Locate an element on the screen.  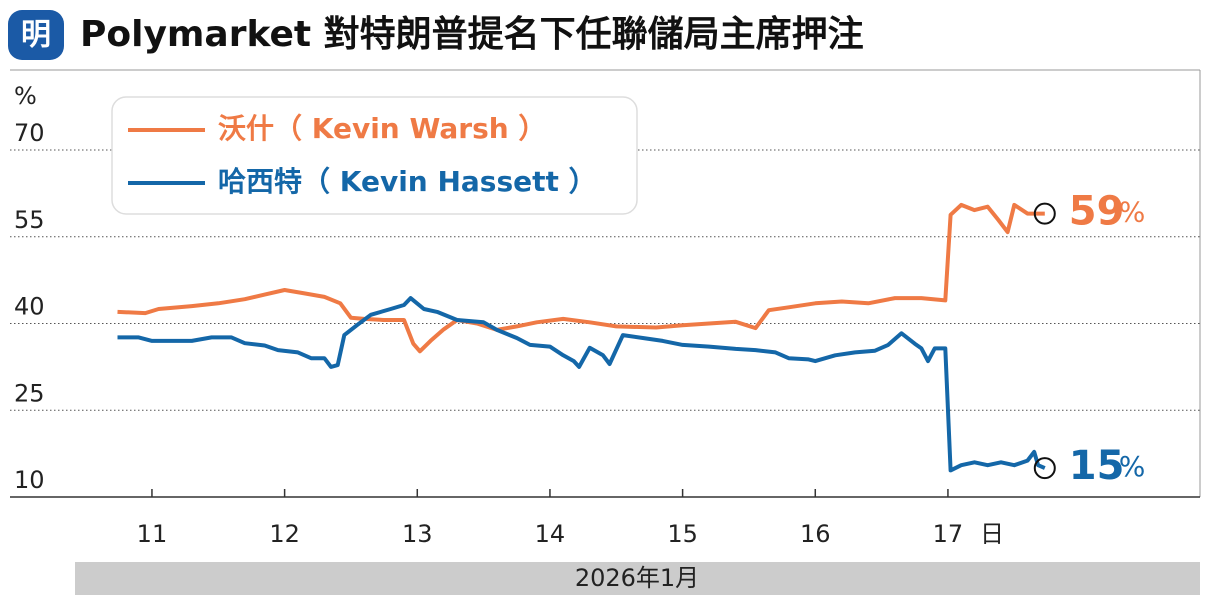
x-label-band is located at coordinates (637, 578).